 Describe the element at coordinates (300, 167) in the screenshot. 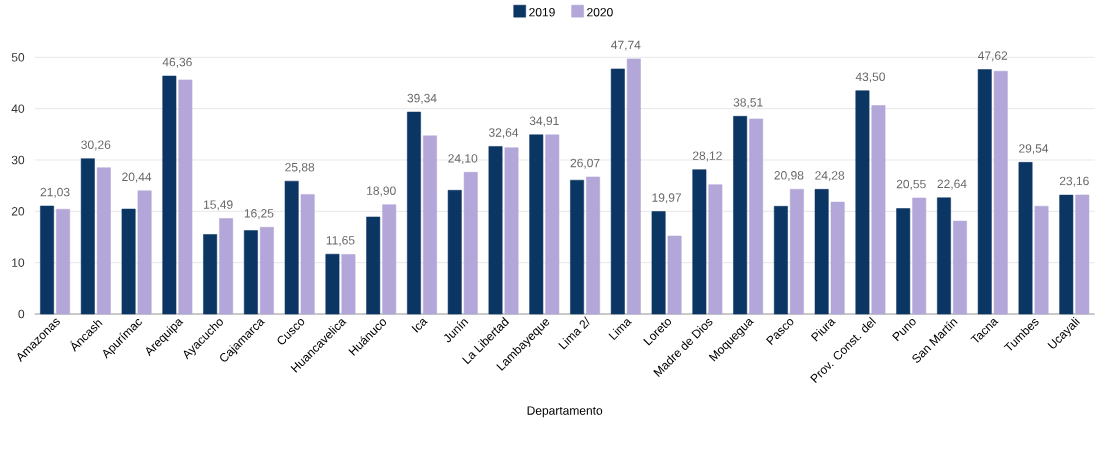

I see `data-label: 25,88` at that location.